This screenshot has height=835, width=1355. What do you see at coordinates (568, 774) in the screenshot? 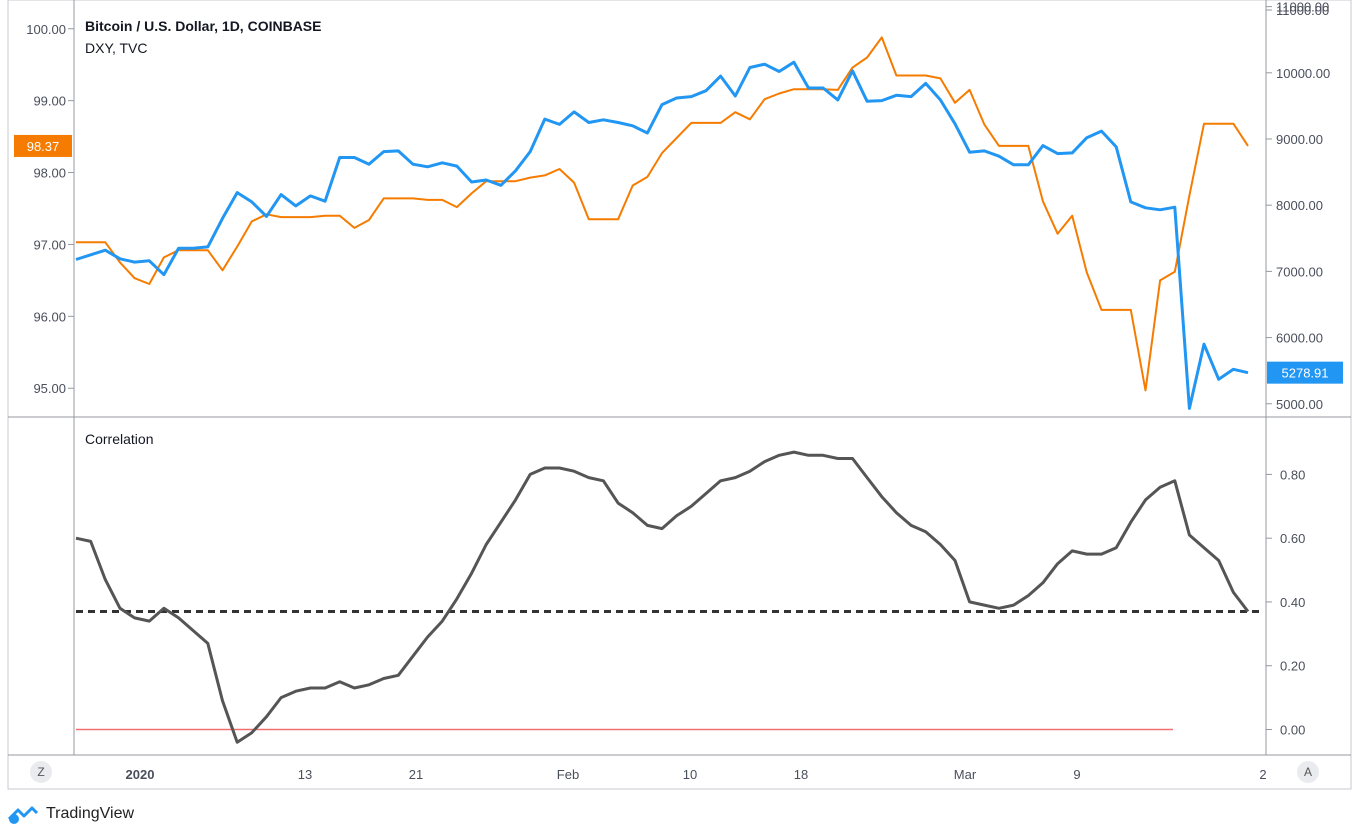
I see `time-axis-tick-label: Feb` at bounding box center [568, 774].